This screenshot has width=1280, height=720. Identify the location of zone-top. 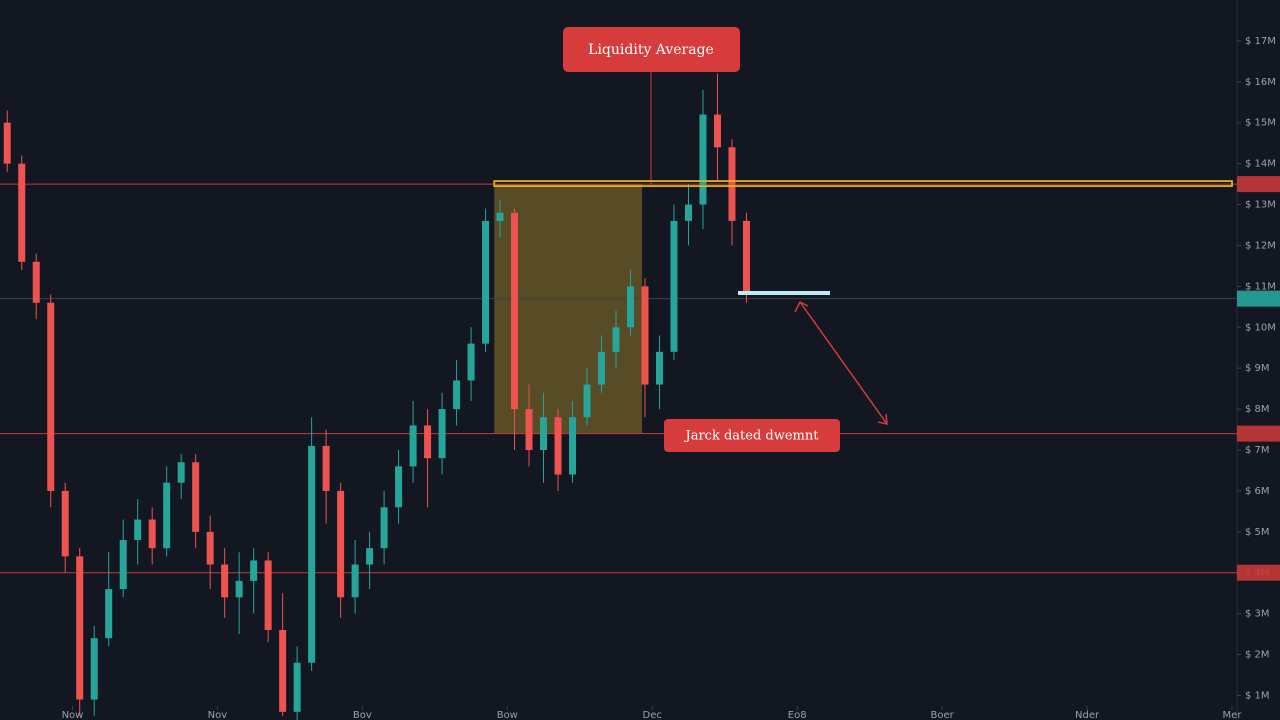
(863, 183).